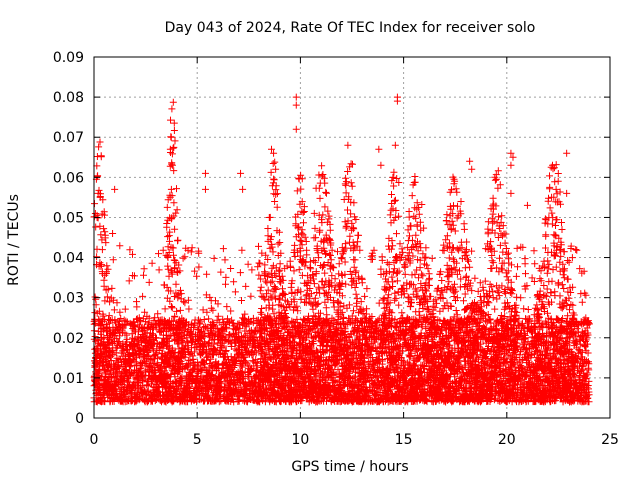 The width and height of the screenshot is (640, 480). Describe the element at coordinates (354, 440) in the screenshot. I see `x-tick-labels: 0 5 10 15 20 25` at that location.